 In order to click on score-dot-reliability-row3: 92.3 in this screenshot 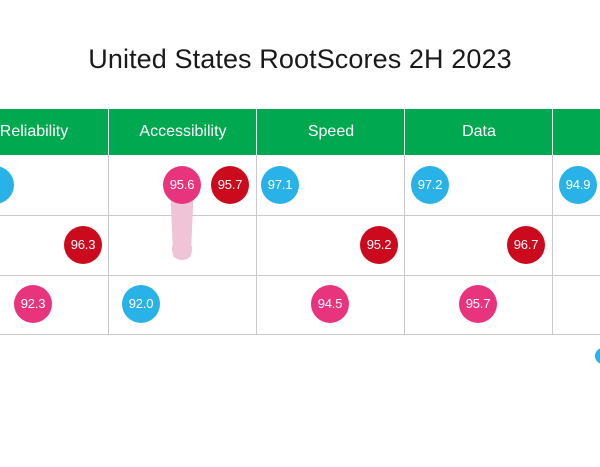, I will do `click(33, 304)`.